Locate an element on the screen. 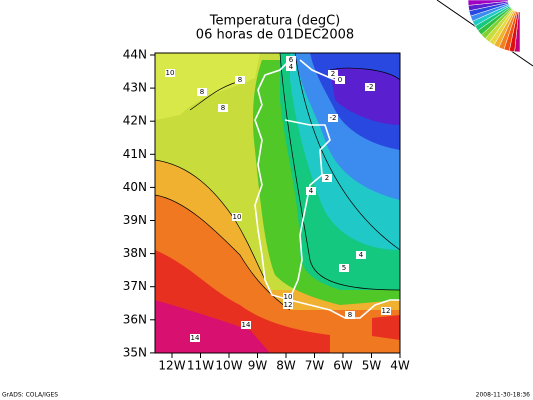 The width and height of the screenshot is (533, 400). lat-label: 42N is located at coordinates (135, 121).